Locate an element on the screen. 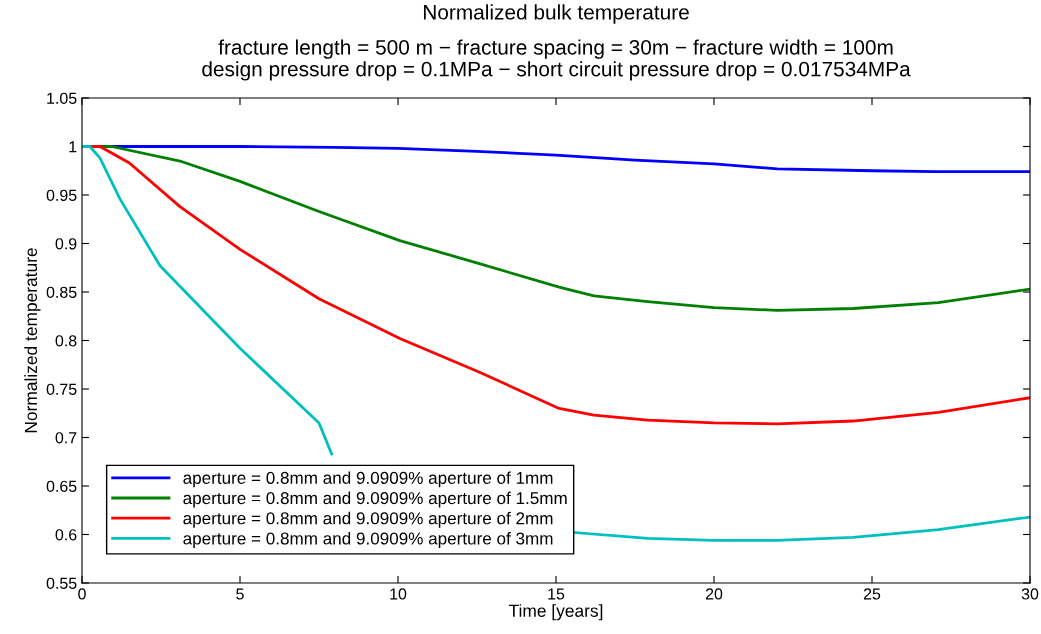 This screenshot has height=634, width=1041. x-tick-label: 20 is located at coordinates (714, 594).